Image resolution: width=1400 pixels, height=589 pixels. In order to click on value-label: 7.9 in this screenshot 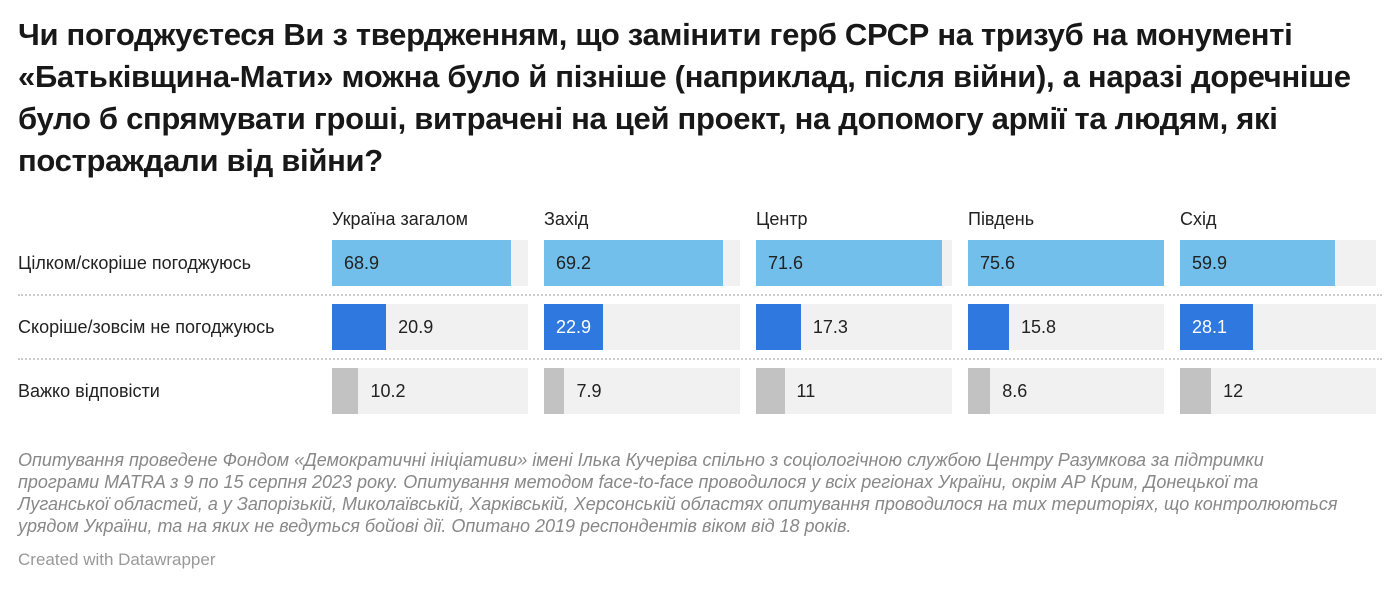, I will do `click(589, 391)`.